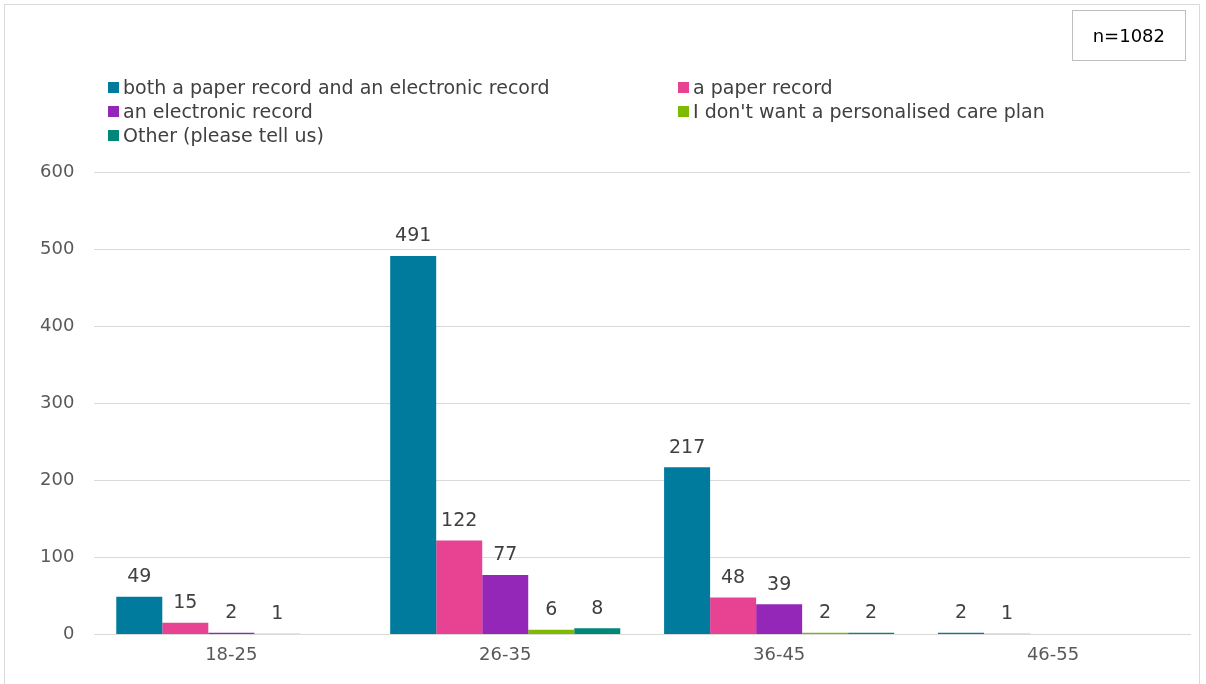  What do you see at coordinates (231, 653) in the screenshot?
I see `x-tick-label: 18-25` at bounding box center [231, 653].